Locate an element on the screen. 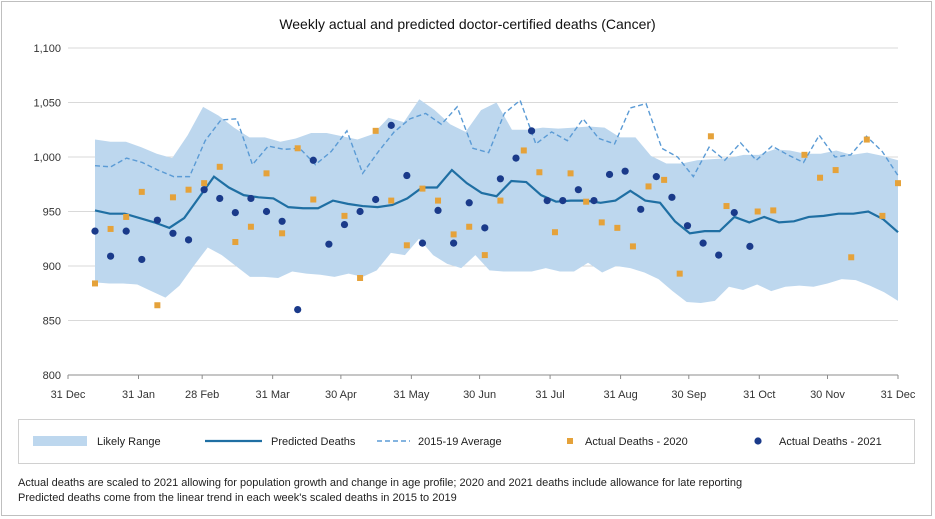  x-tick-label: 30 Nov is located at coordinates (827, 395).